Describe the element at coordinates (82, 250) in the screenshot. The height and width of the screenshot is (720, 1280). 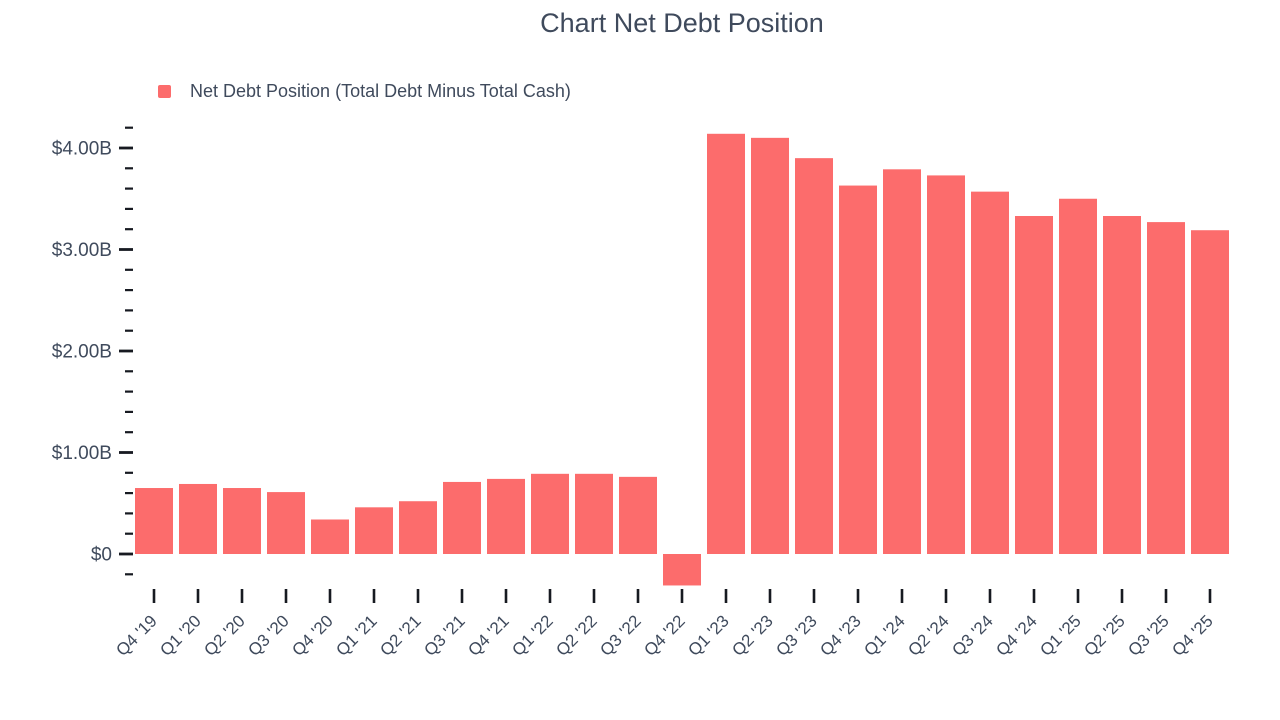
I see `y-axis-label: $3.00B` at that location.